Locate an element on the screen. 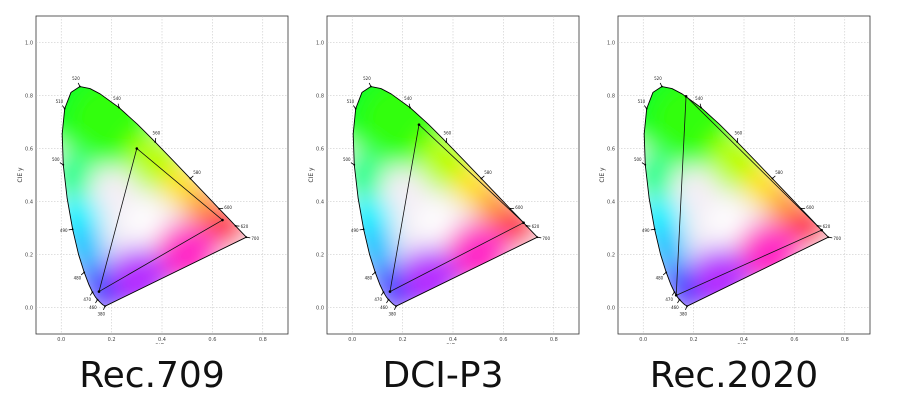 The width and height of the screenshot is (900, 410). caption-dcip3: DCI-P3 is located at coordinates (443, 375).